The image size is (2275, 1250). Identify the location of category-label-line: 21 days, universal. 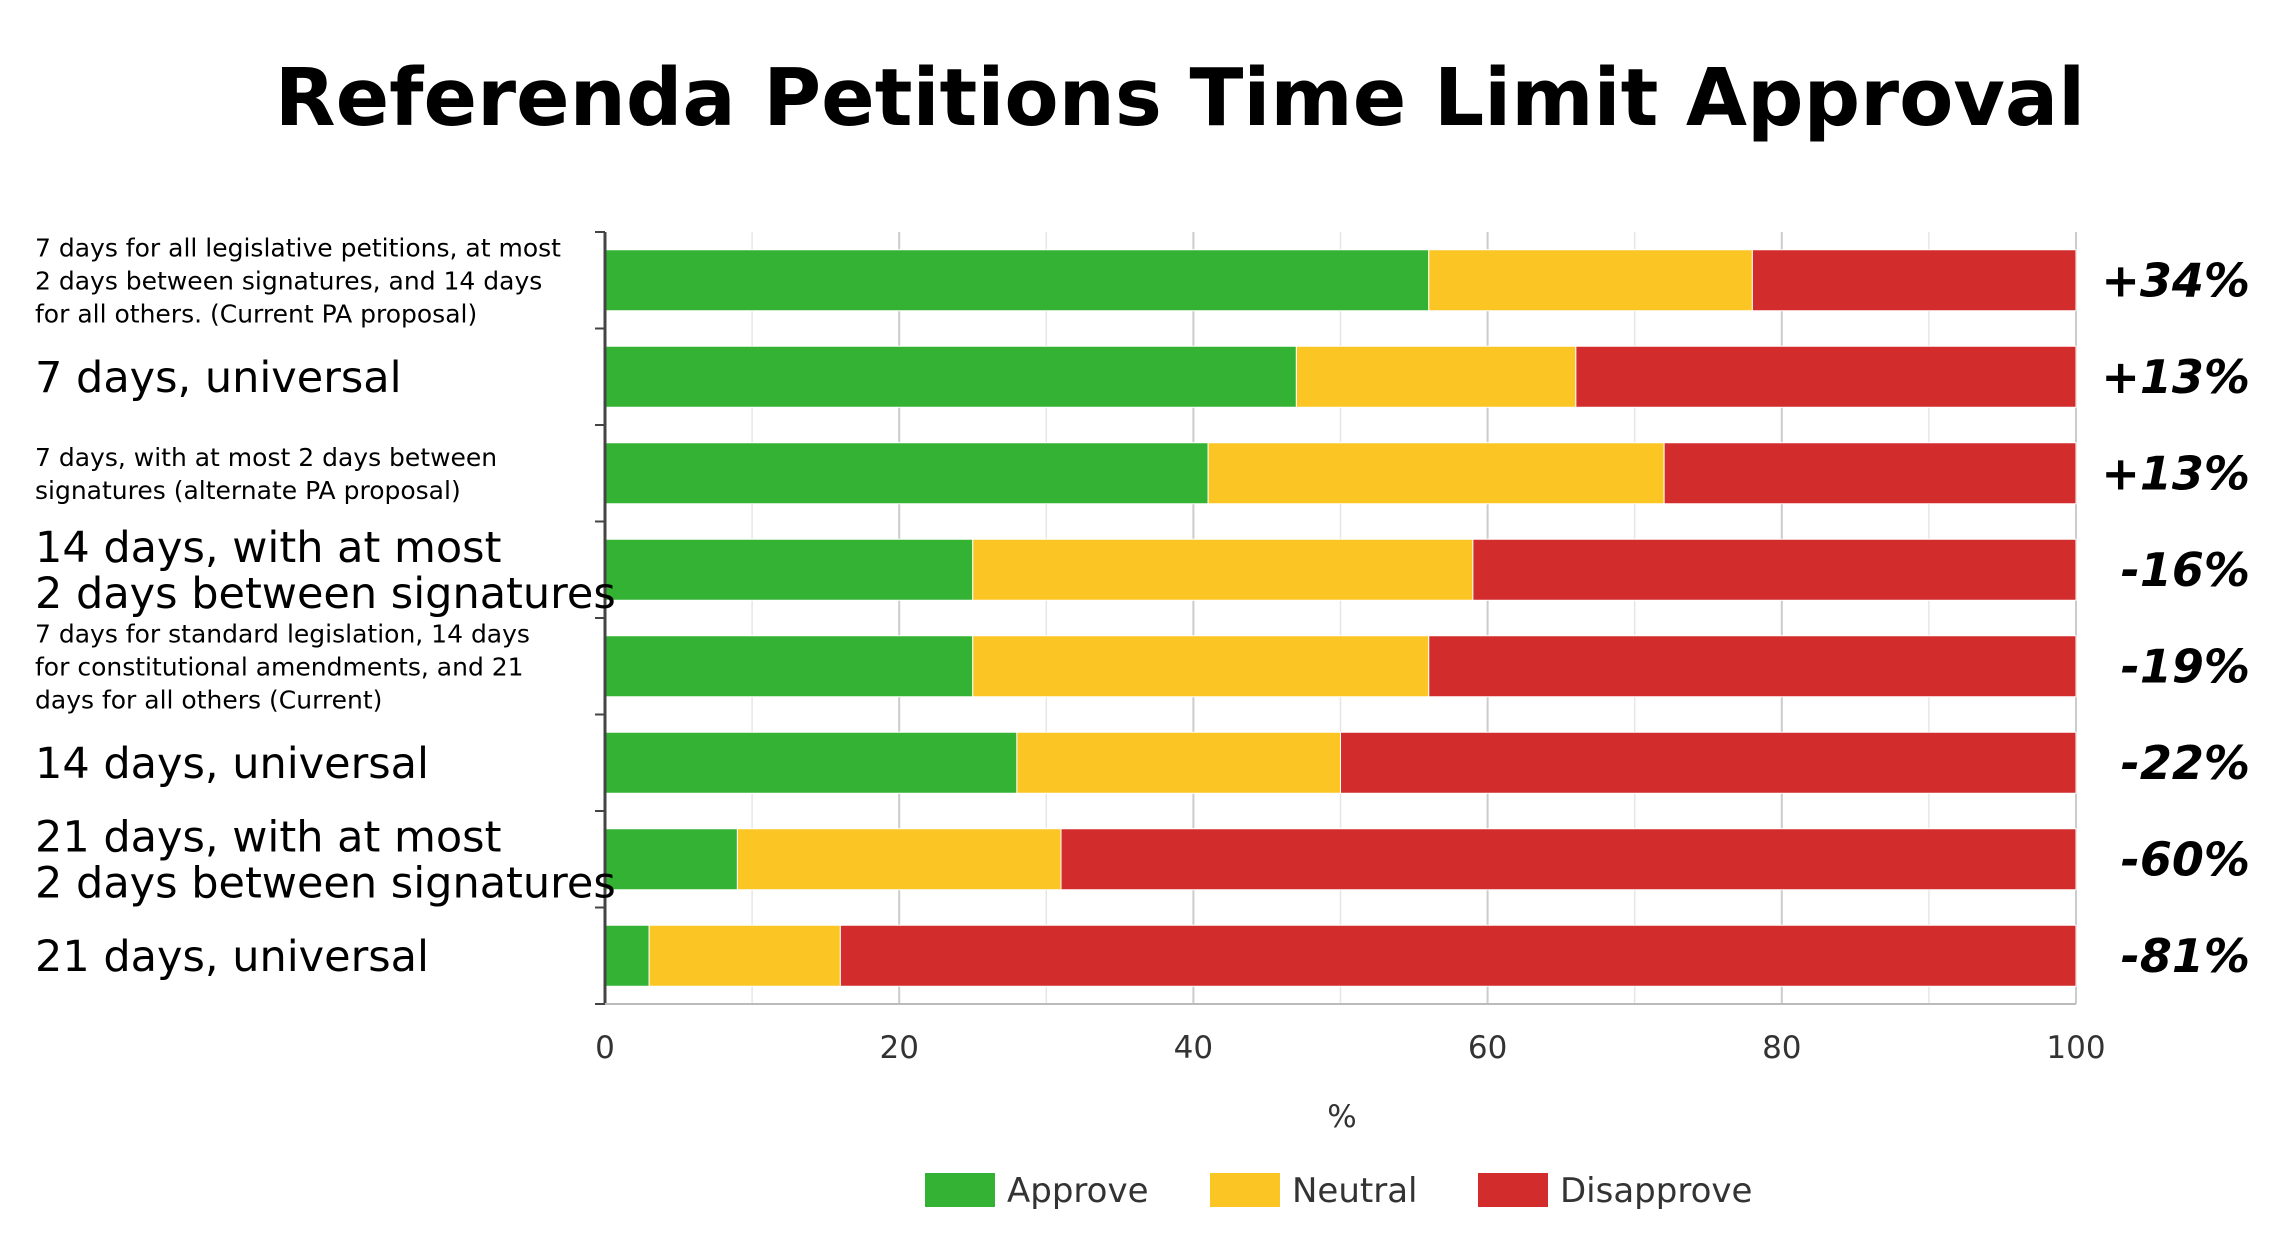
(232, 957).